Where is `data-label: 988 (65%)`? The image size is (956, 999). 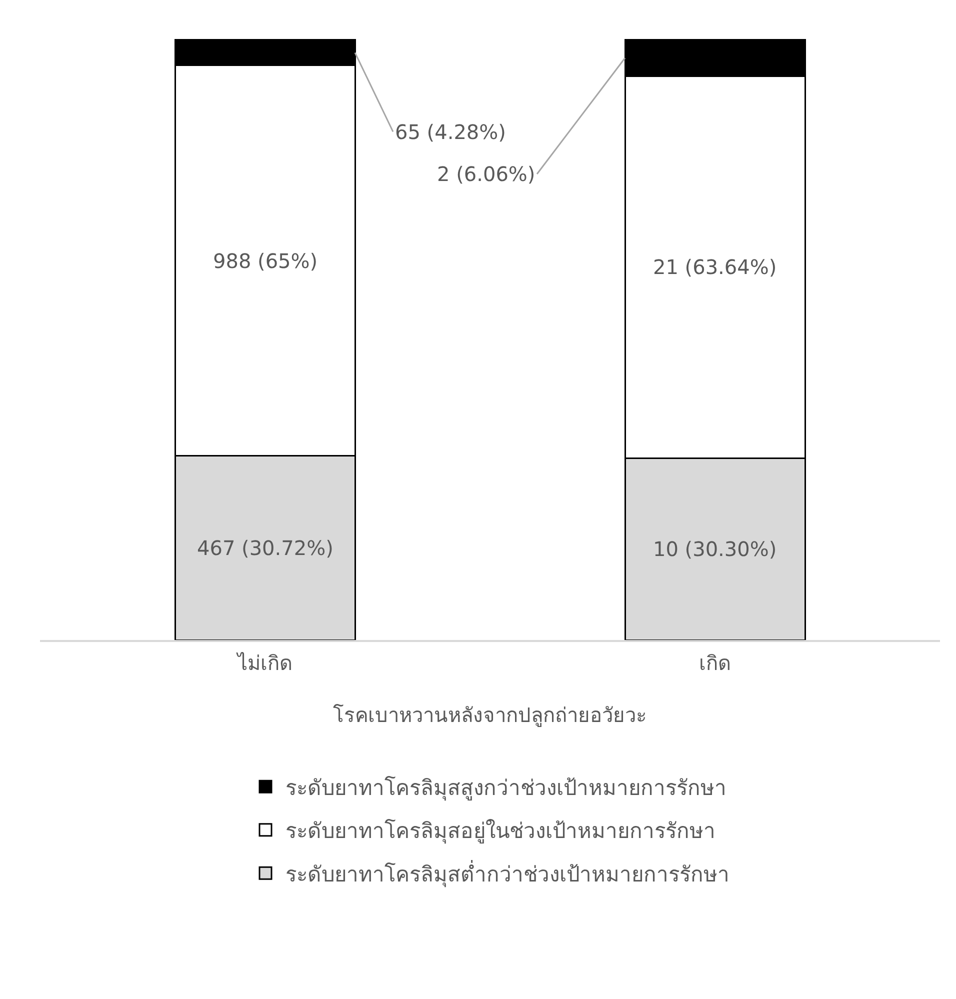 data-label: 988 (65%) is located at coordinates (265, 261).